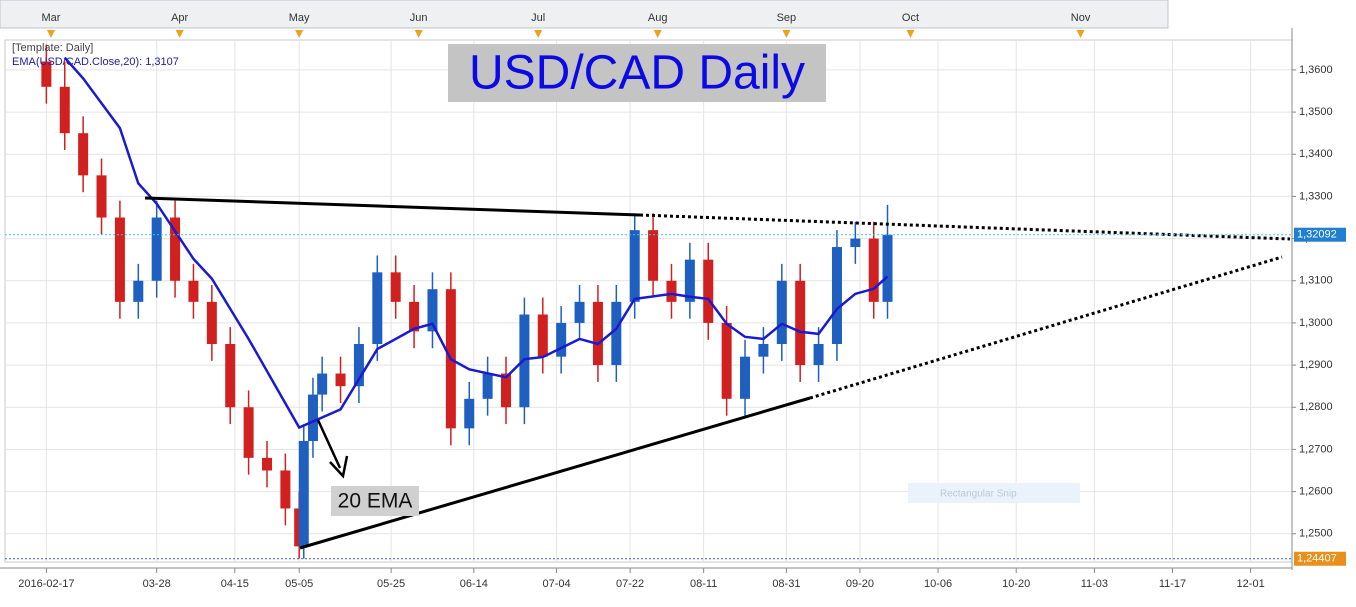 Image resolution: width=1356 pixels, height=607 pixels. I want to click on x-tick-label: 05-05, so click(299, 584).